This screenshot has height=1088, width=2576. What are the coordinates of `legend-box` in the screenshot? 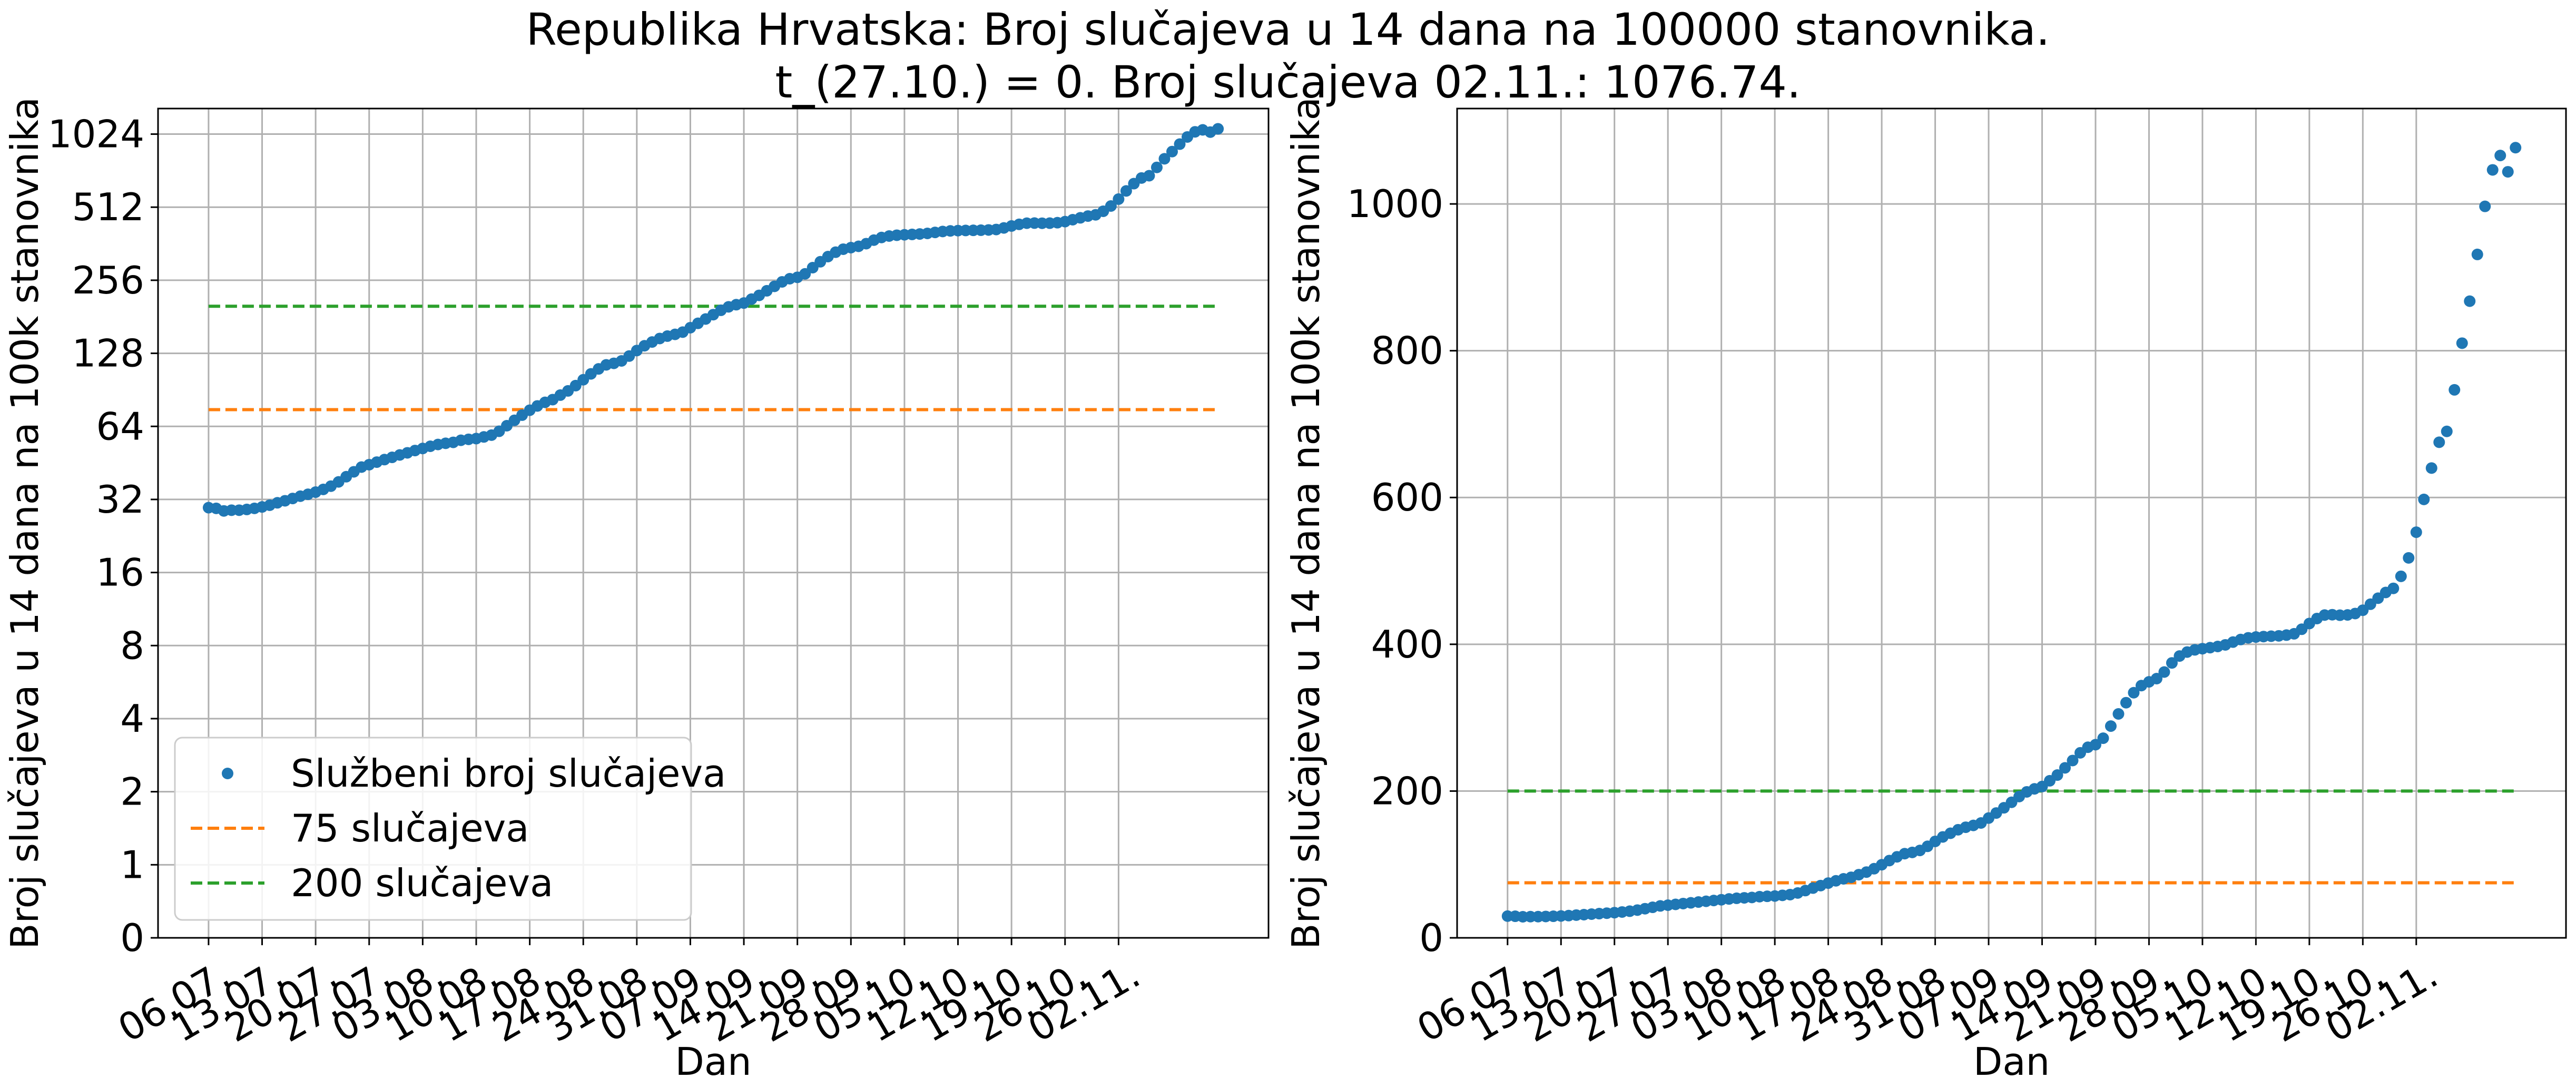 It's located at (433, 829).